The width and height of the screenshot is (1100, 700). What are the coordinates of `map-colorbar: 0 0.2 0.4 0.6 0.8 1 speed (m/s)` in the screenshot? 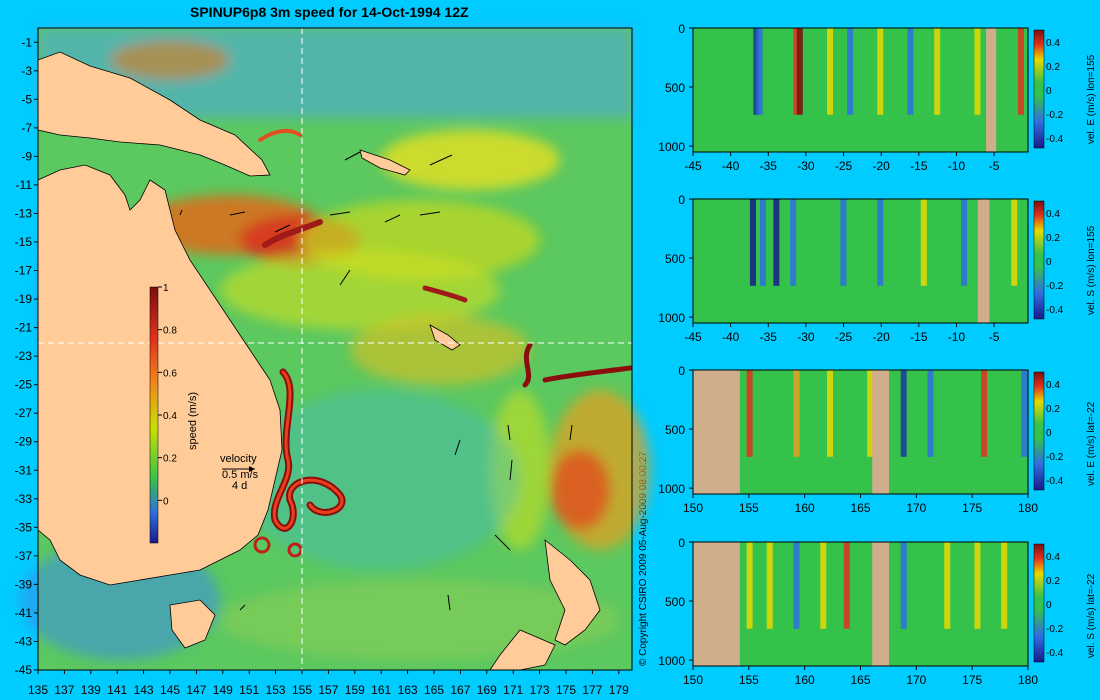 It's located at (174, 413).